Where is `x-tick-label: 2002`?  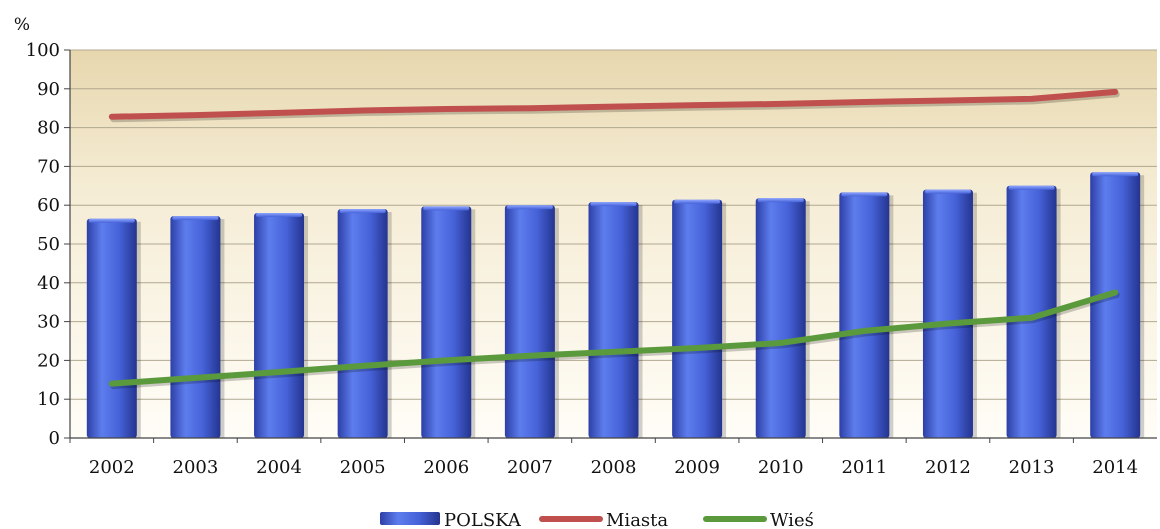 x-tick-label: 2002 is located at coordinates (112, 467).